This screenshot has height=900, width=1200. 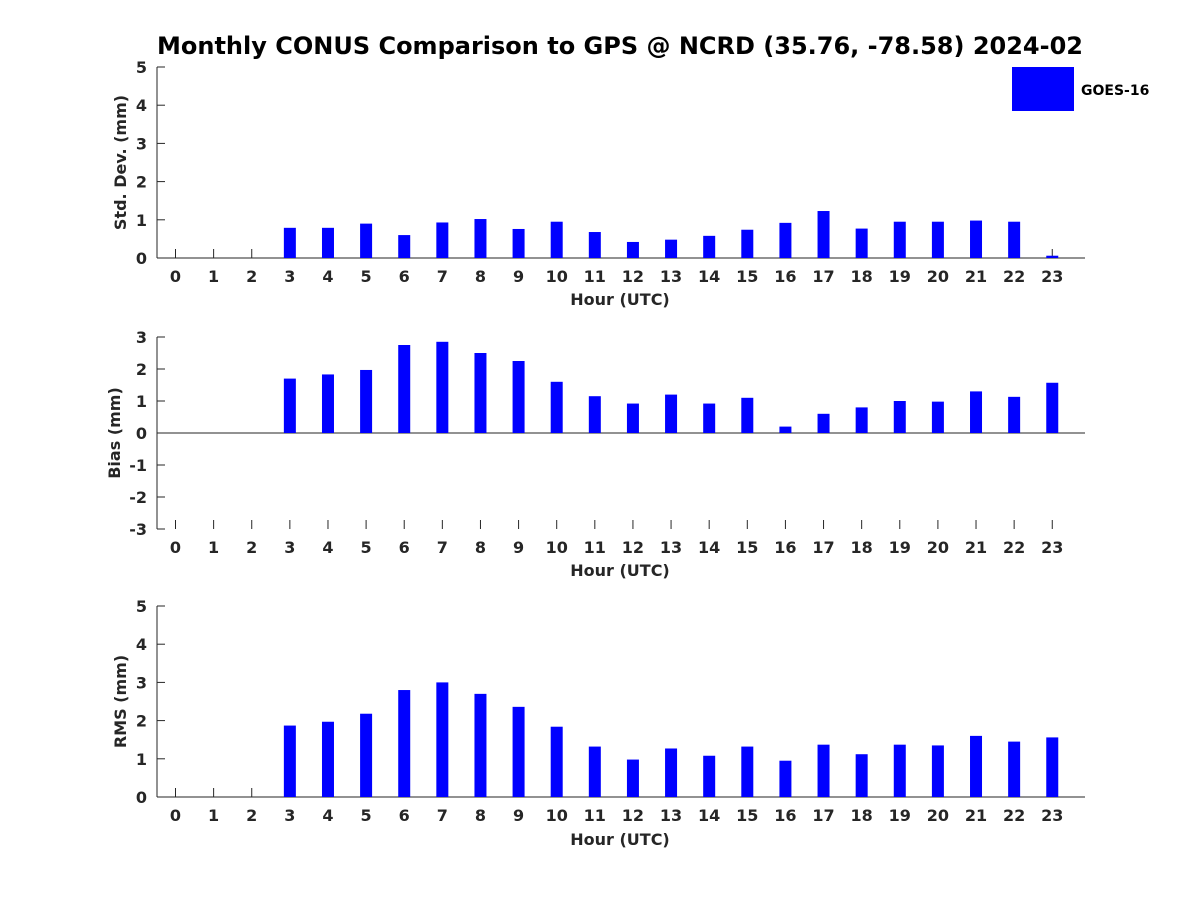 I want to click on y-tick-label: 3, so click(x=141, y=682).